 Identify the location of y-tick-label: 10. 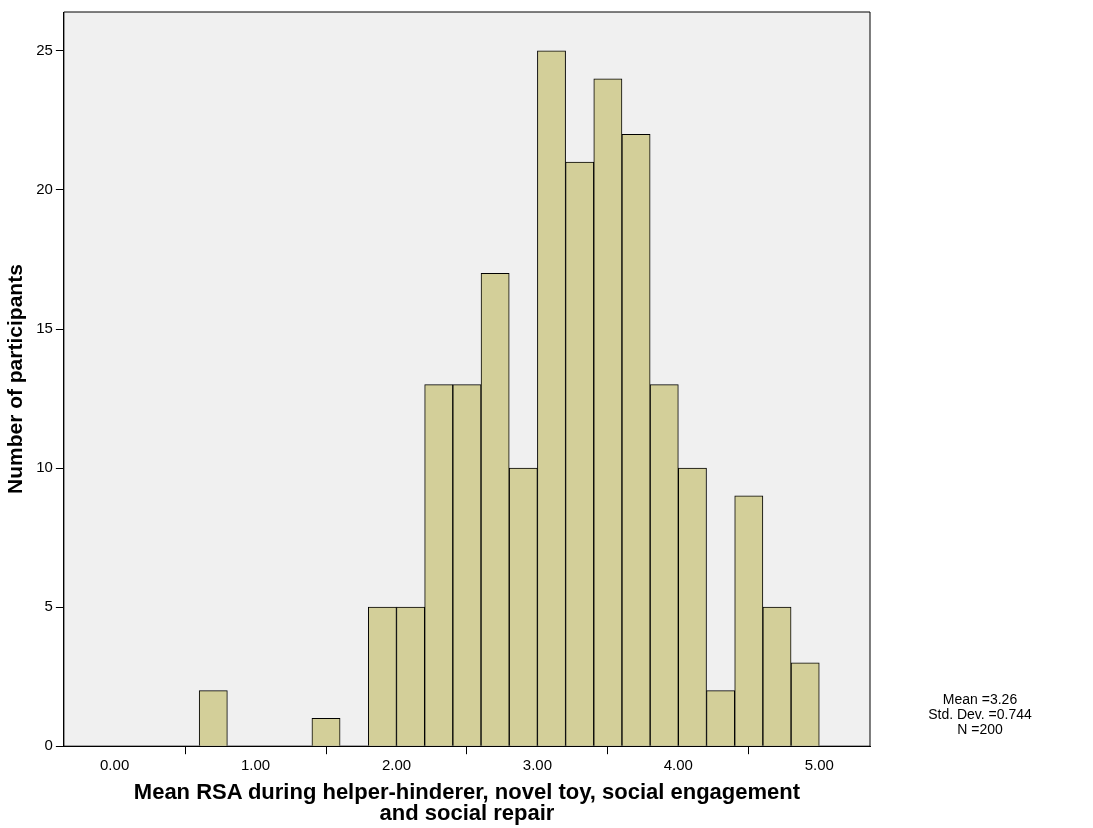
(44, 467).